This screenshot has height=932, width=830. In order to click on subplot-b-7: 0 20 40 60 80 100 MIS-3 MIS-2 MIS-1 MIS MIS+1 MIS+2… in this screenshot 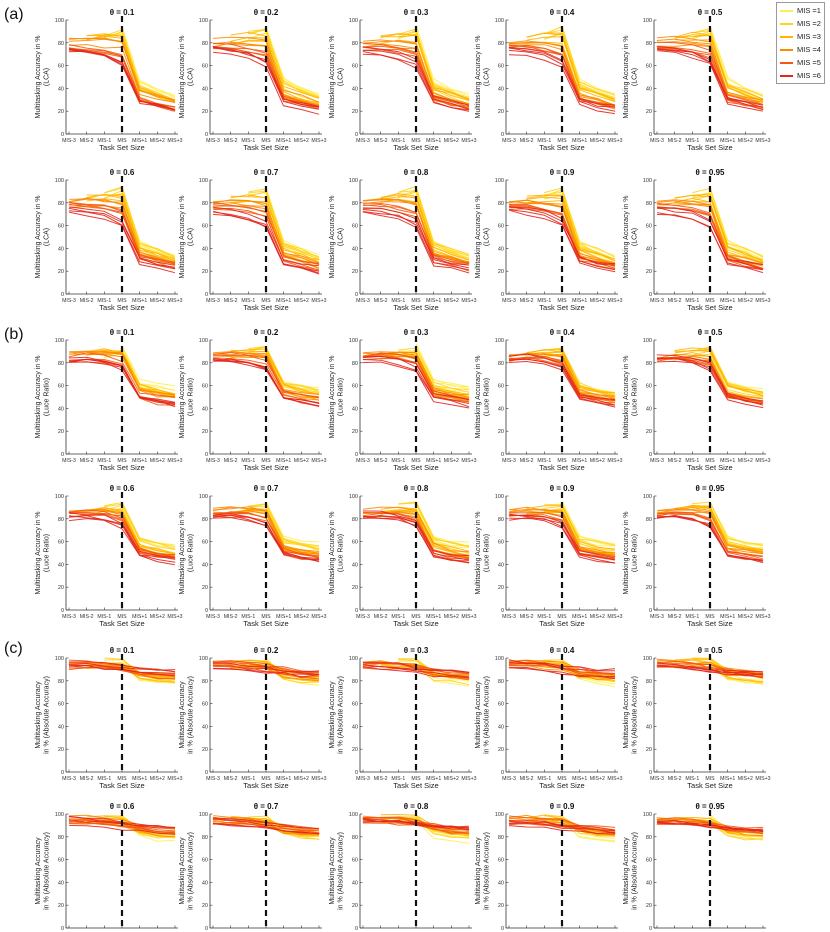, I will do `click(253, 556)`.